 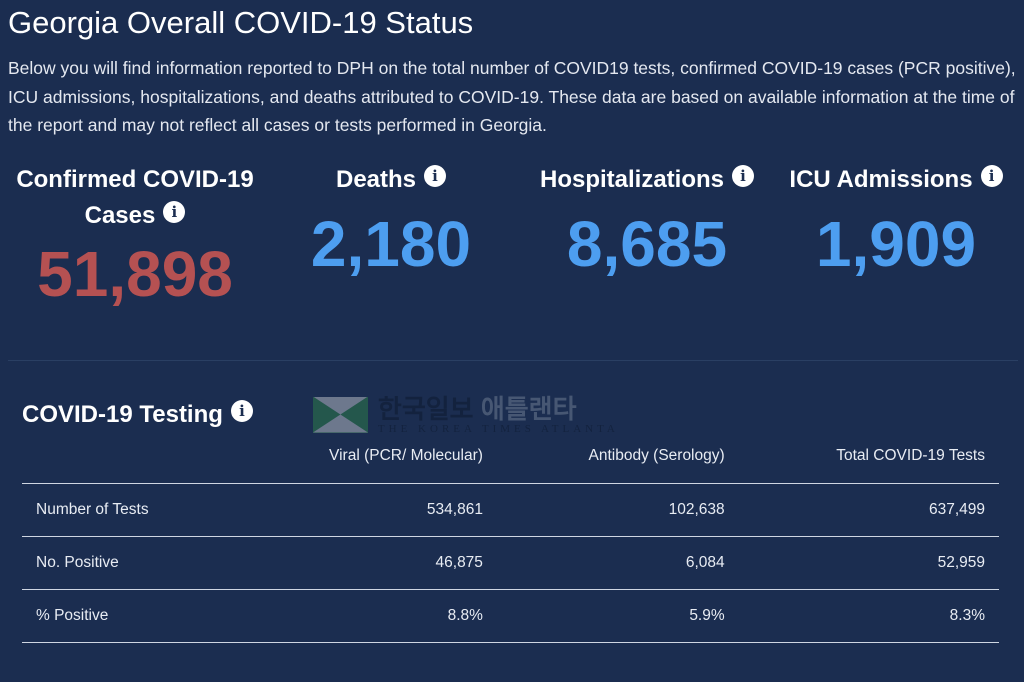 What do you see at coordinates (896, 243) in the screenshot?
I see `stat-value: 1,909` at bounding box center [896, 243].